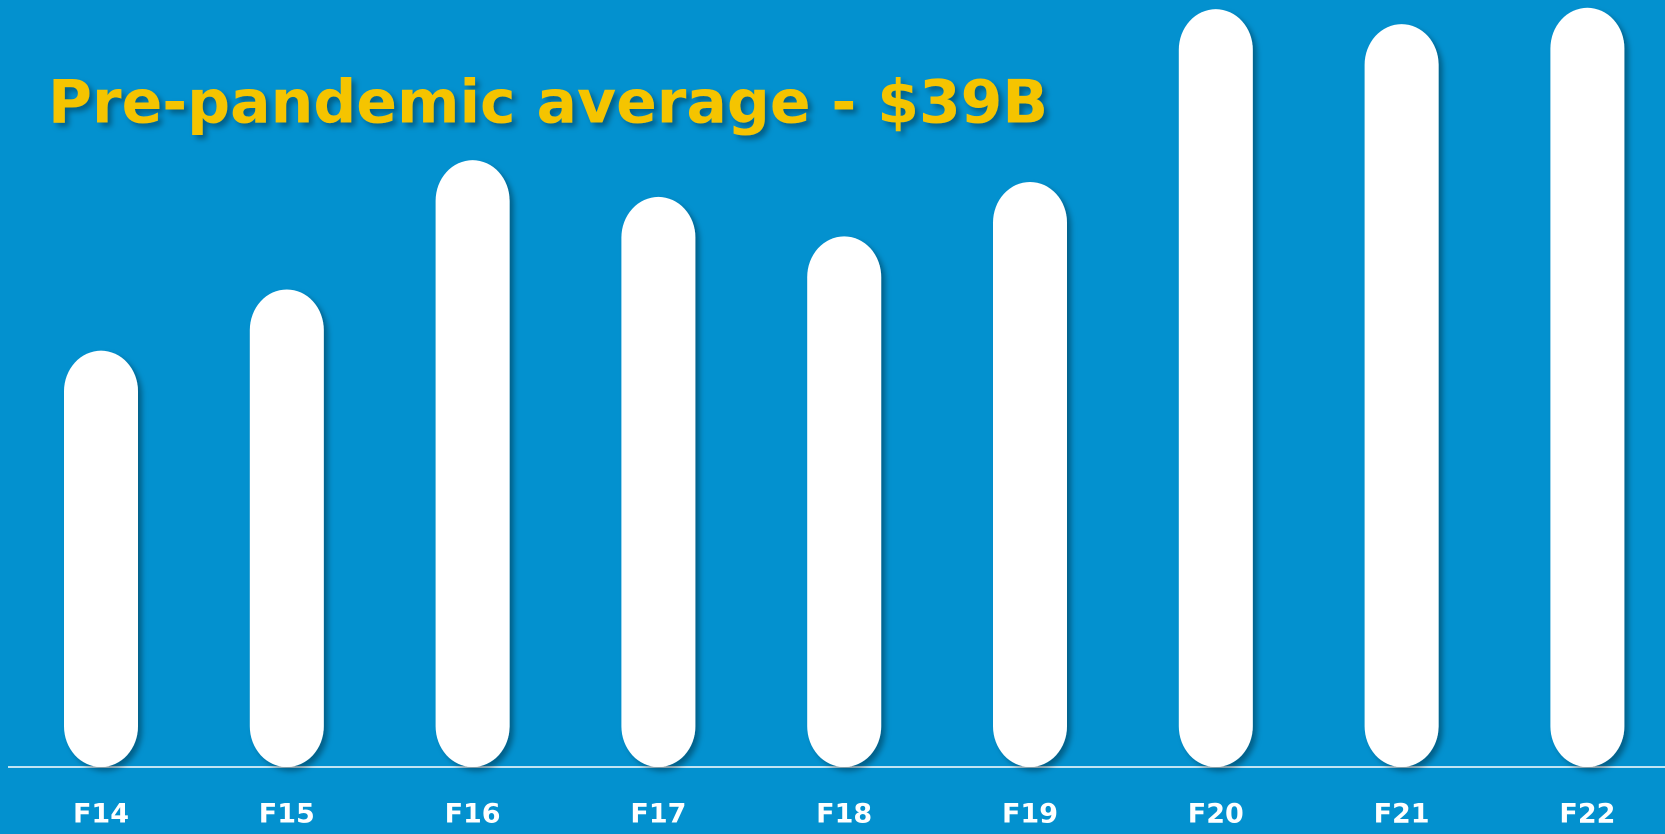  Describe the element at coordinates (101, 814) in the screenshot. I see `x-tick-label: F14` at that location.